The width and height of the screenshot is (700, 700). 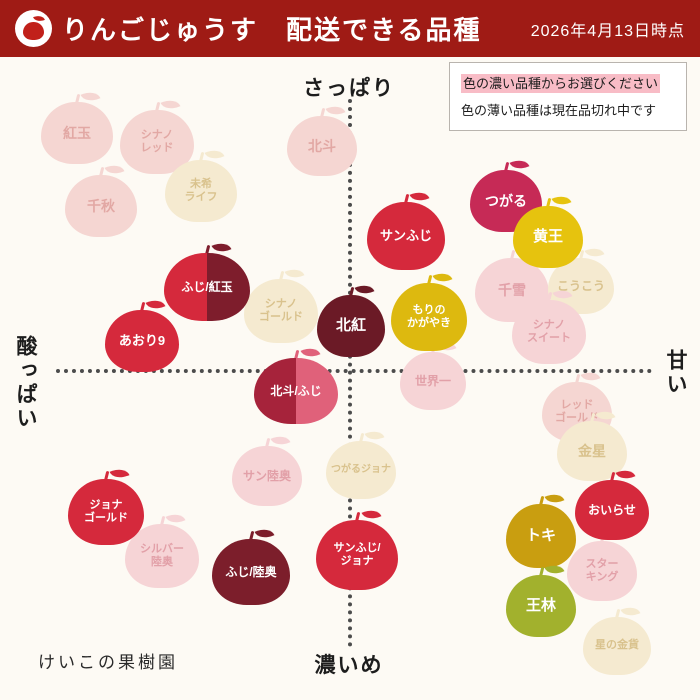 I want to click on variety-label: トキ, so click(x=540, y=535).